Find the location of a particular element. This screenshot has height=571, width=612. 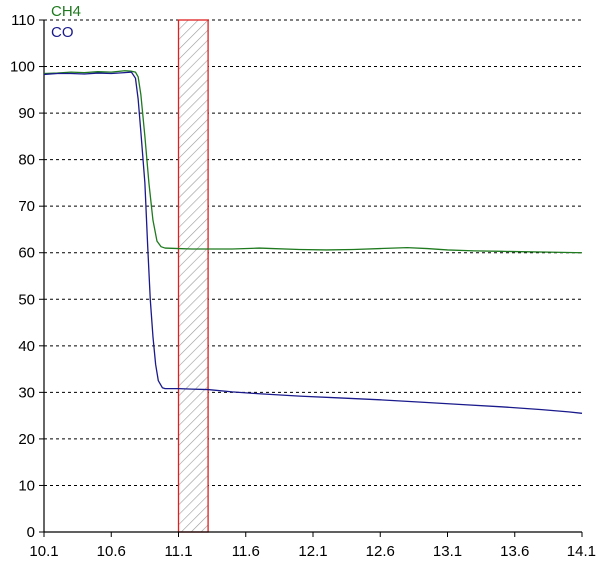

x-tick-label: 11.1 is located at coordinates (178, 551).